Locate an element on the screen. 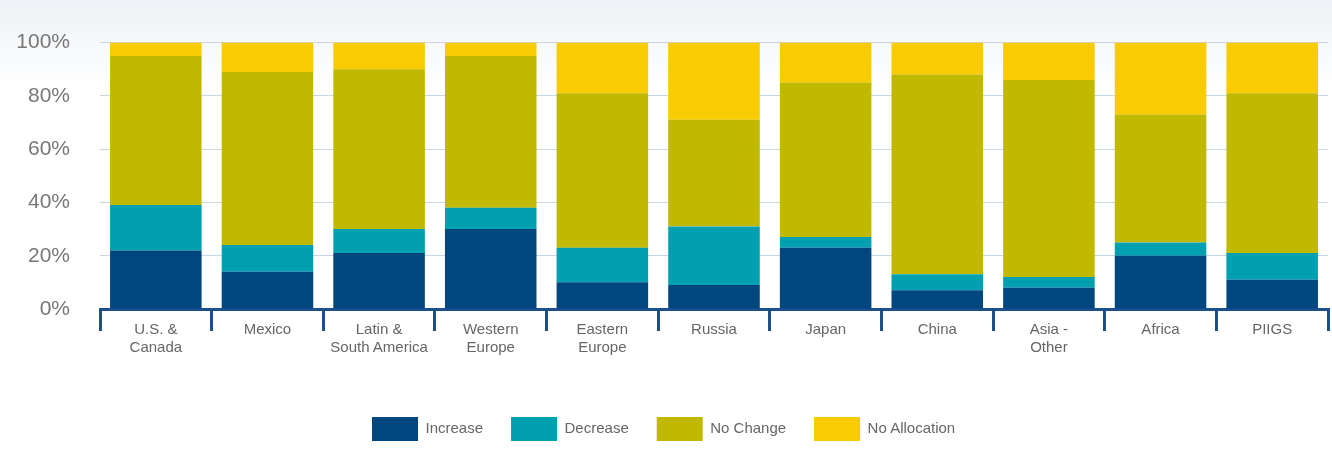 Image resolution: width=1332 pixels, height=451 pixels. x-tick-label: Asia - Other is located at coordinates (1049, 338).